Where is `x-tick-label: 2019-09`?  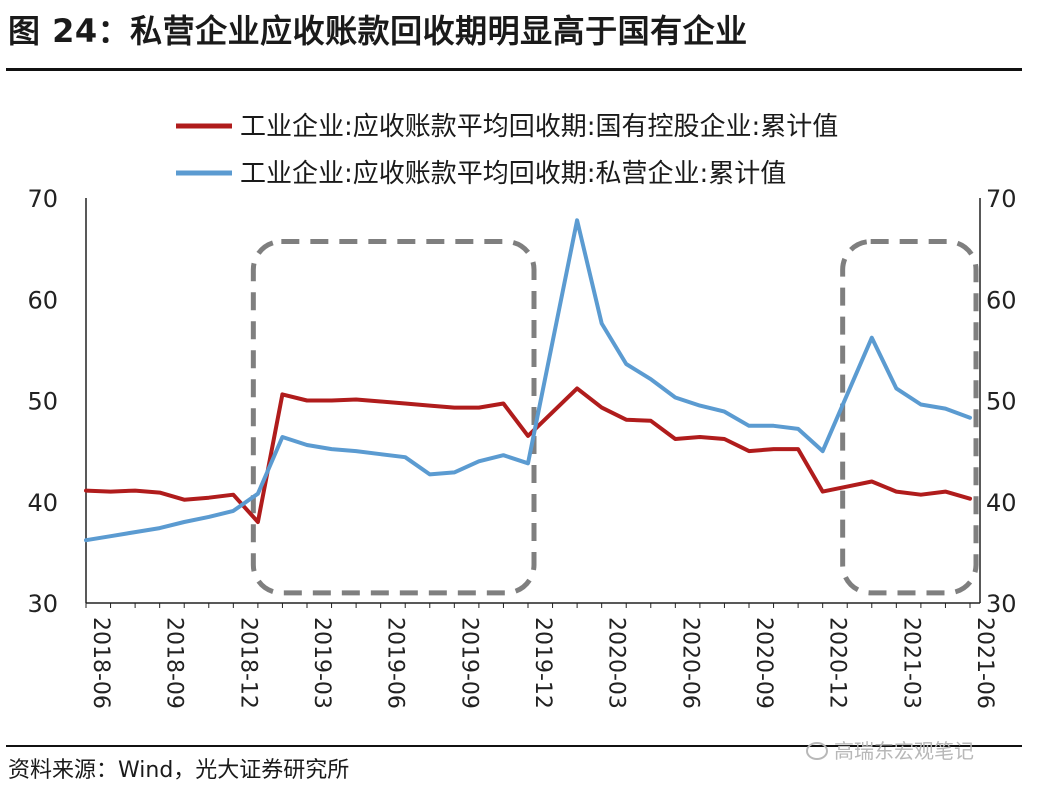
x-tick-label: 2019-09 is located at coordinates (468, 663).